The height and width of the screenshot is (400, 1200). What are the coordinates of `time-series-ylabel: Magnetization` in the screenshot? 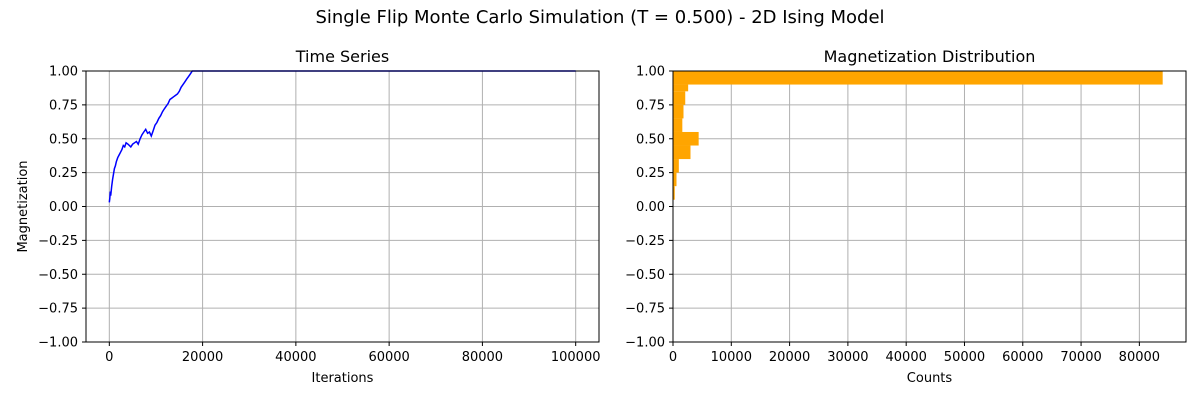 It's located at (23, 206).